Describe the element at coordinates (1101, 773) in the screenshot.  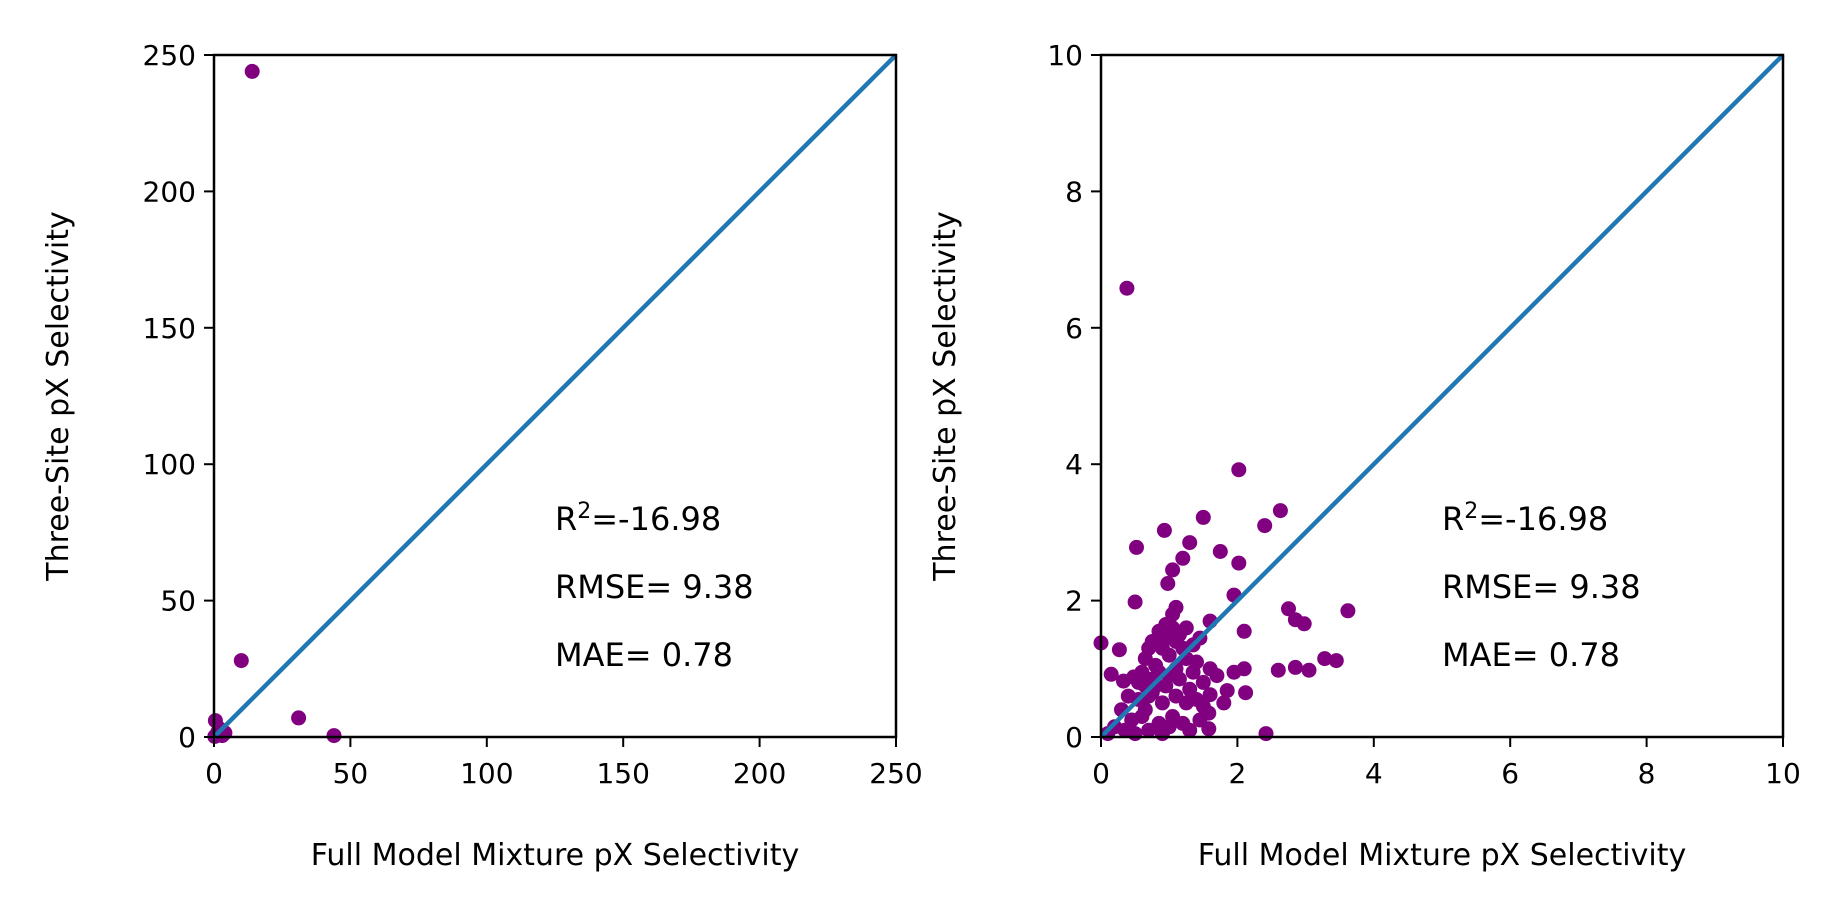
I see `right-x-tick-label-0: 0` at that location.